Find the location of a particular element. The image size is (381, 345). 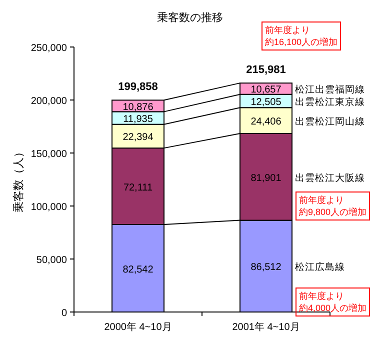

x-tick-label: 2001年 4~10月 is located at coordinates (266, 327).